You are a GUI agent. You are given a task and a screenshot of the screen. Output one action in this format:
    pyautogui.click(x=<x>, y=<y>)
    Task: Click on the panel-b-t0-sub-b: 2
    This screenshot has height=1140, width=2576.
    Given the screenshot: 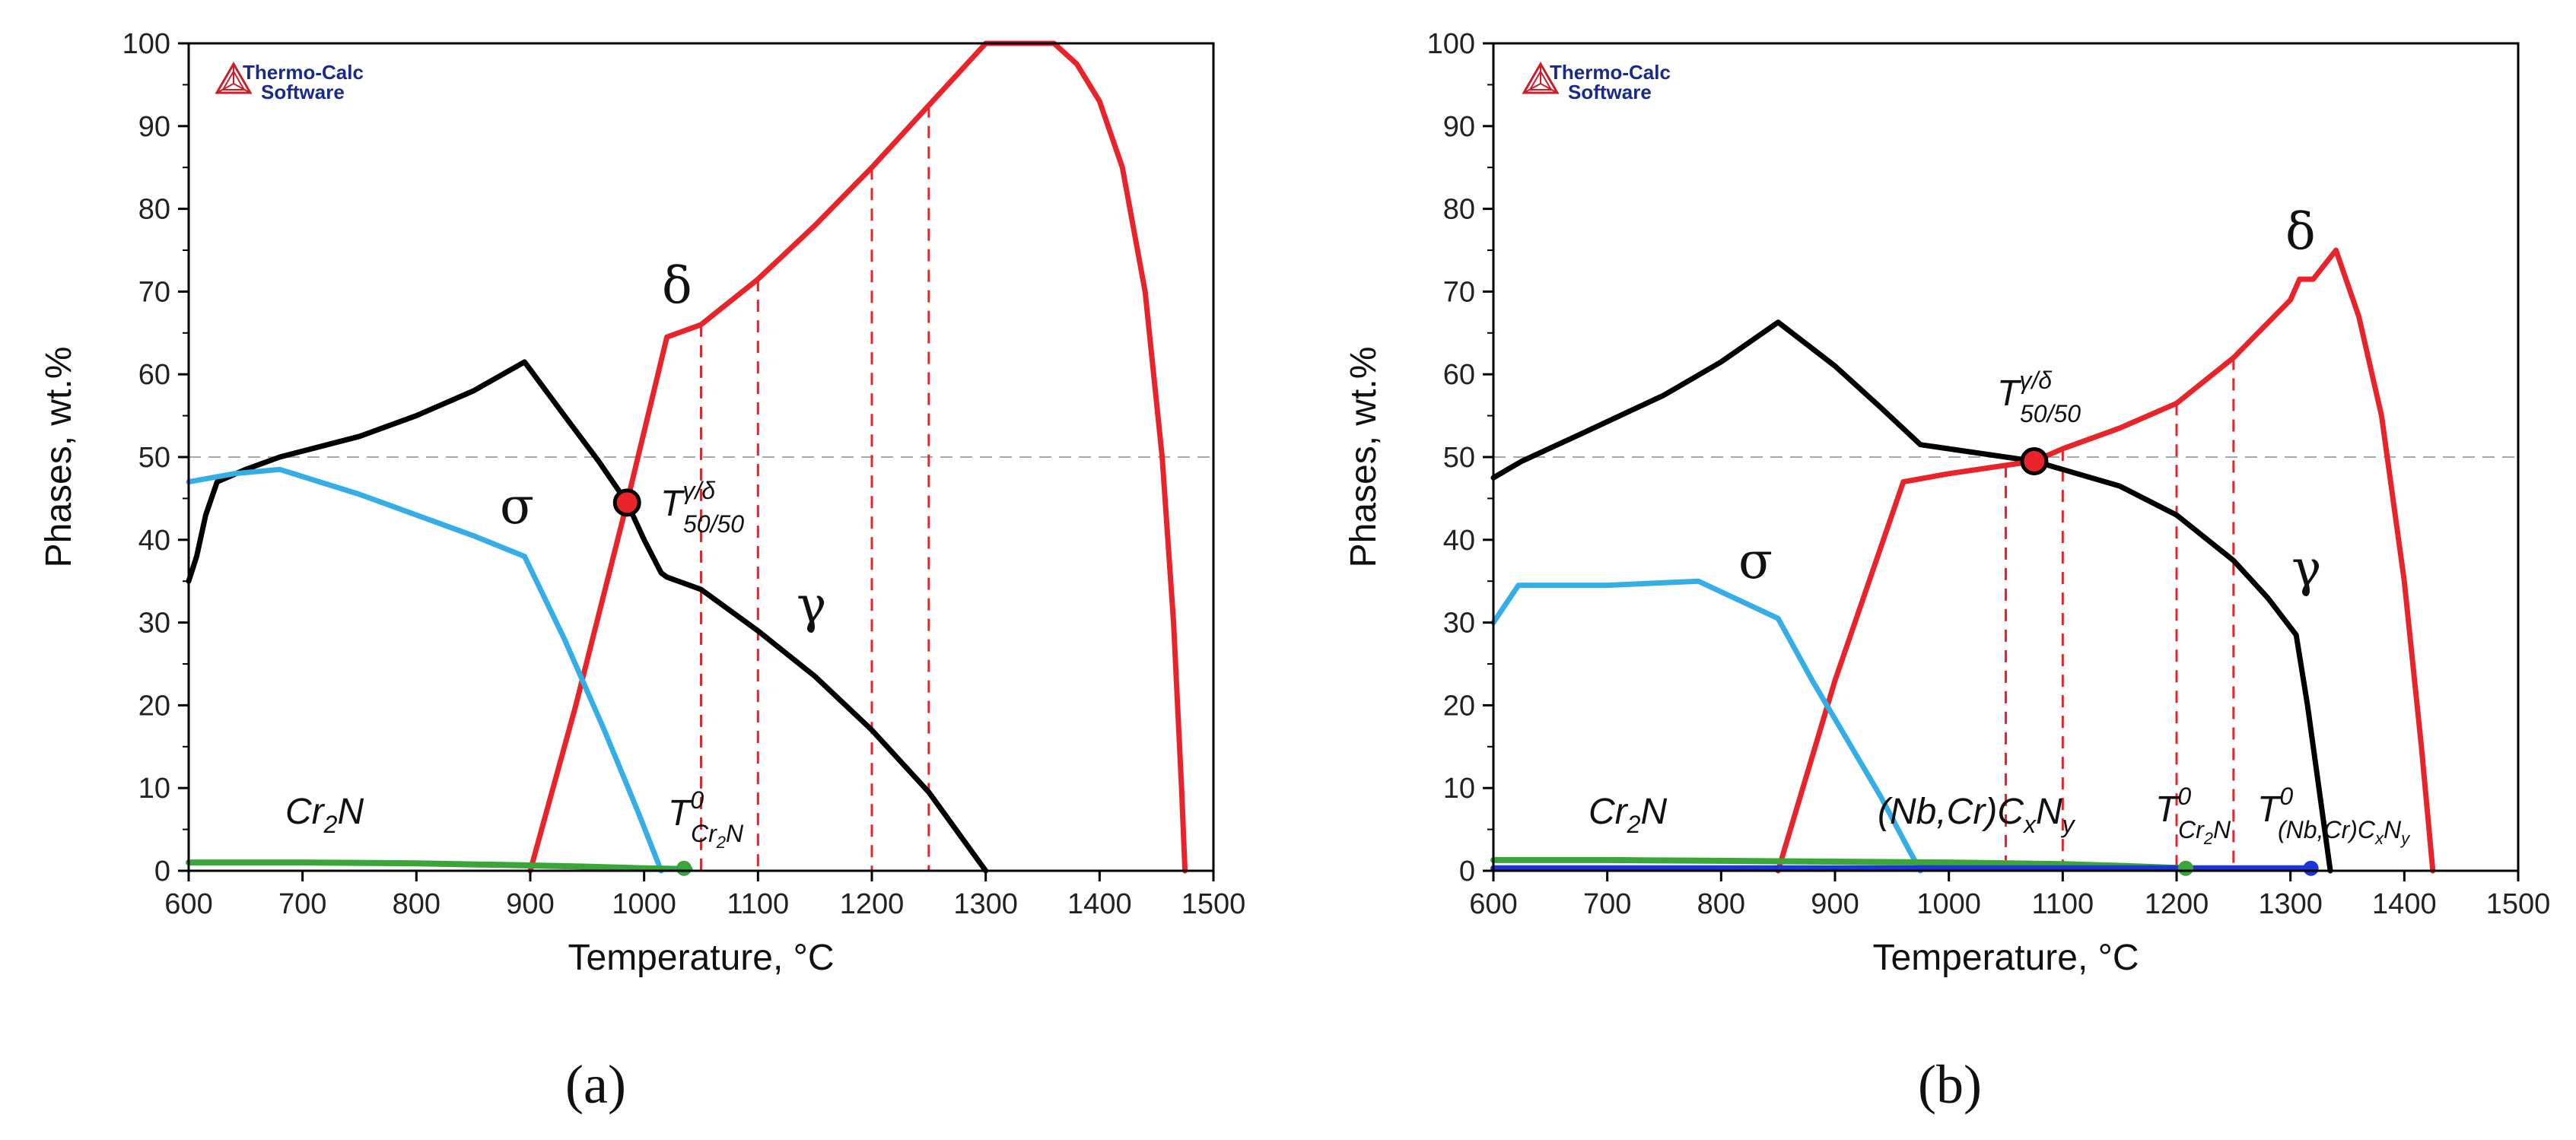 What is the action you would take?
    pyautogui.click(x=2208, y=838)
    